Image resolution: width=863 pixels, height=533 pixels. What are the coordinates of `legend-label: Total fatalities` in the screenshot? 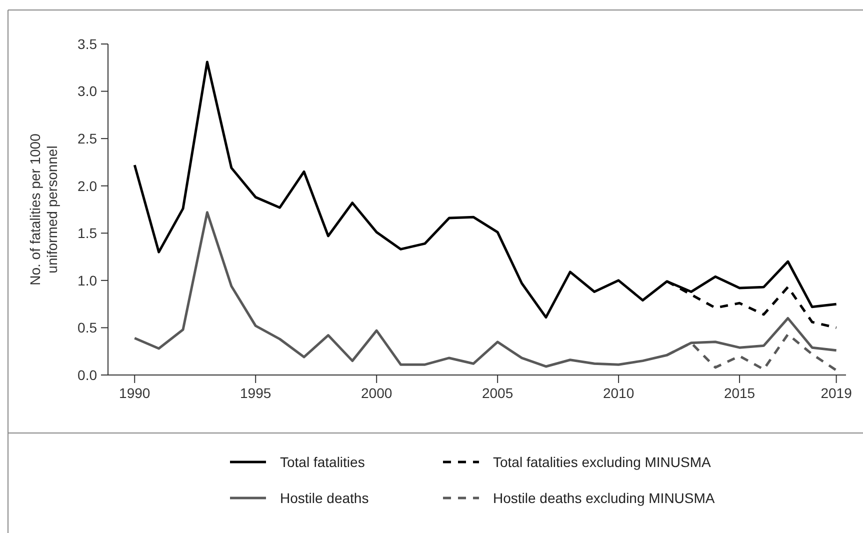 It's located at (322, 462).